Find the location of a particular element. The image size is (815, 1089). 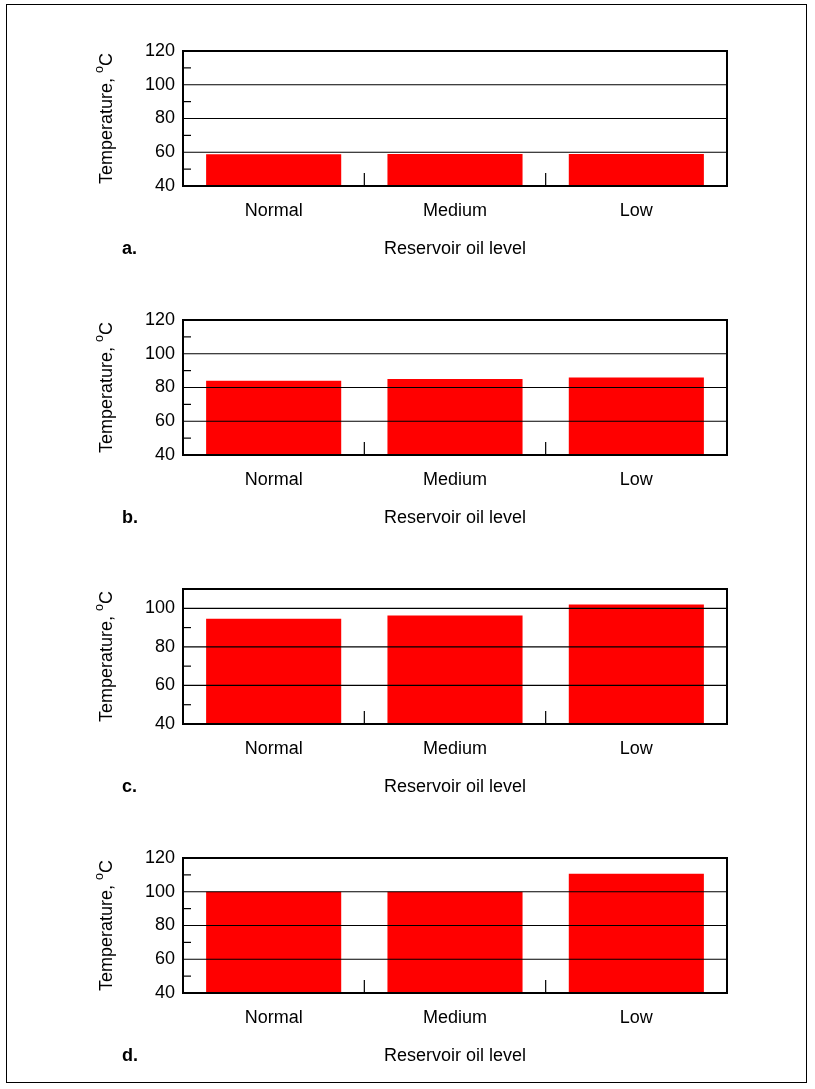

text: a. is located at coordinates (130, 247).